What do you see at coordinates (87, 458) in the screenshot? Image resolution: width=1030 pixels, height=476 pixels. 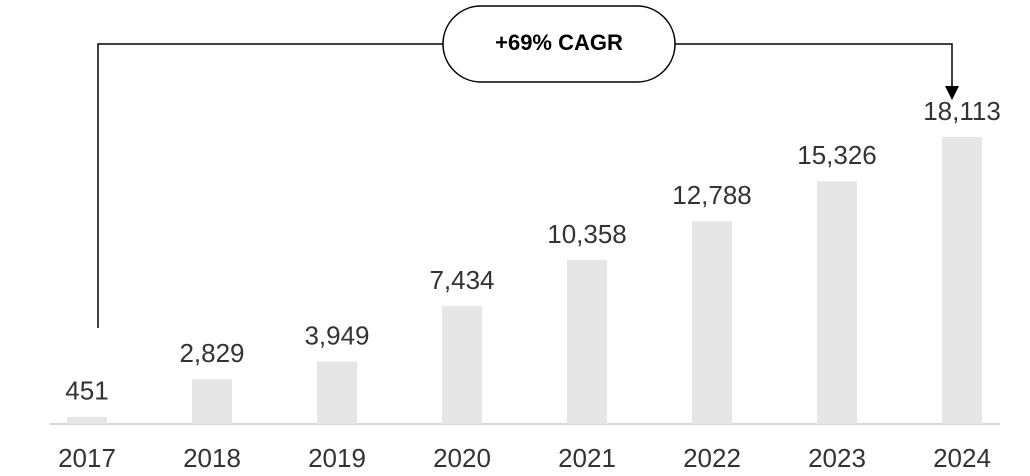 I see `x-tick-label: 2017` at bounding box center [87, 458].